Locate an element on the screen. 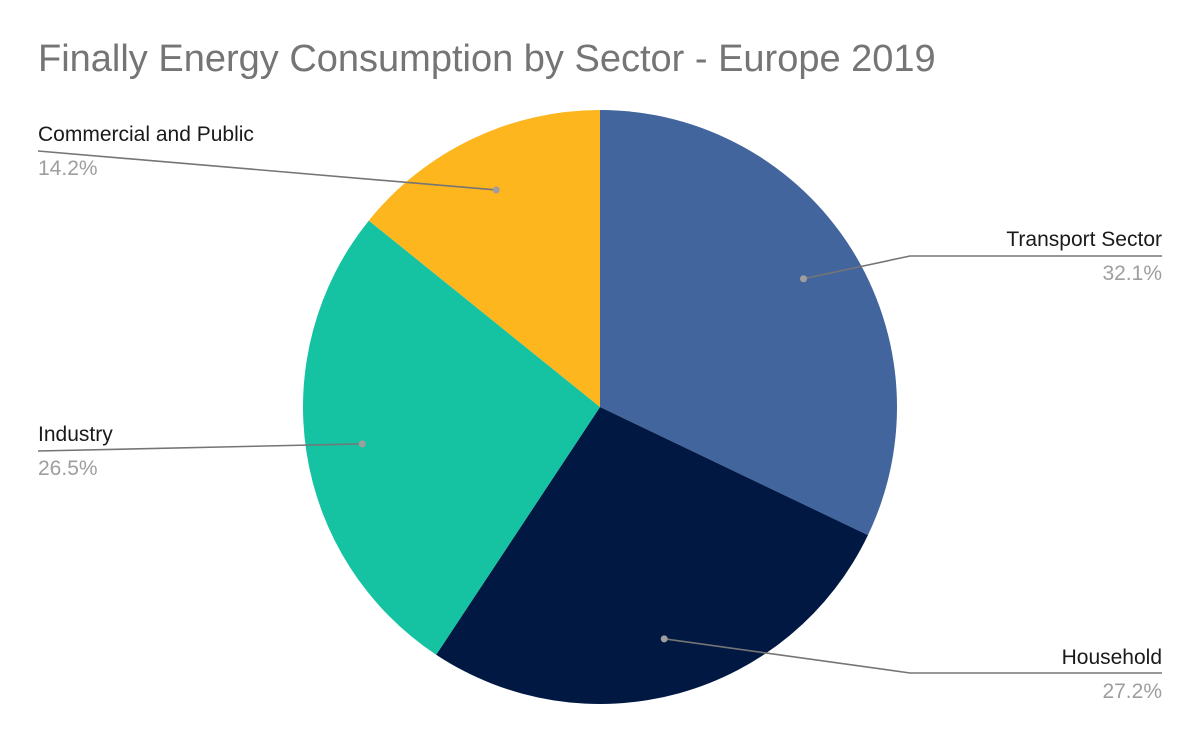  leader-line-industry is located at coordinates (200, 447).